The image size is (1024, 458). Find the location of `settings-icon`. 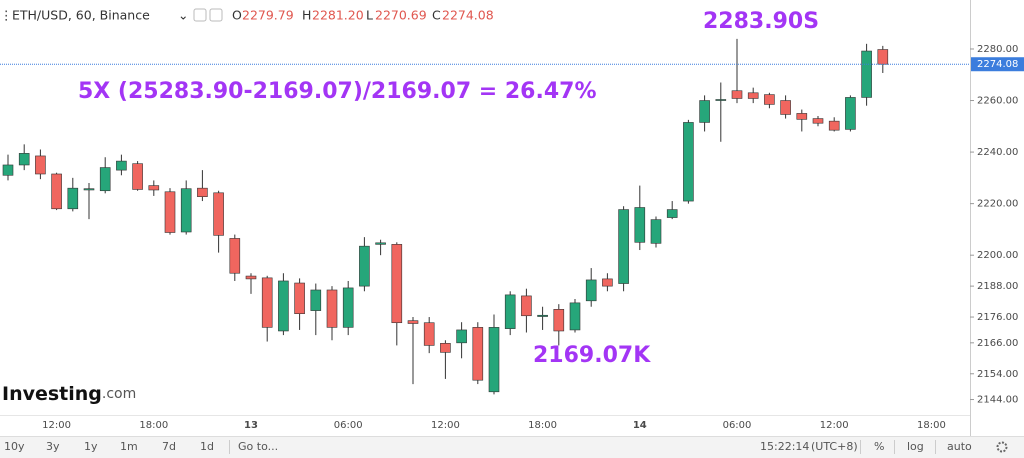

settings-icon is located at coordinates (216, 15).